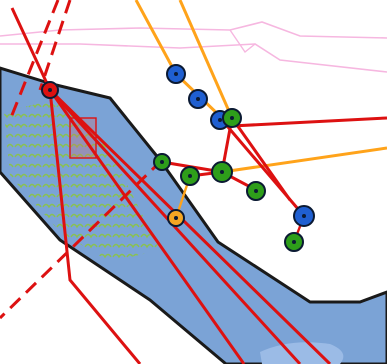 The height and width of the screenshot is (364, 387). I want to click on orange-marker, so click(176, 218).